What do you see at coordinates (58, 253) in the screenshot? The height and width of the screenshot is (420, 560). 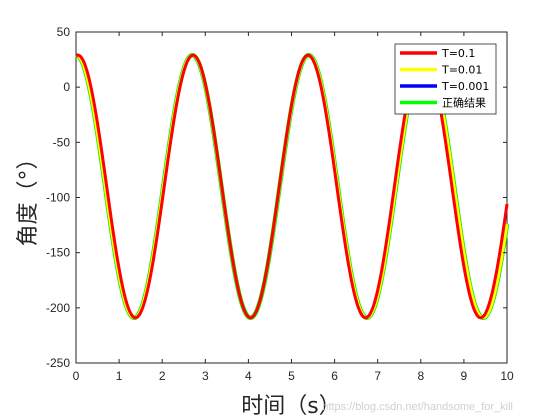 I see `y-tick-label: -150` at bounding box center [58, 253].